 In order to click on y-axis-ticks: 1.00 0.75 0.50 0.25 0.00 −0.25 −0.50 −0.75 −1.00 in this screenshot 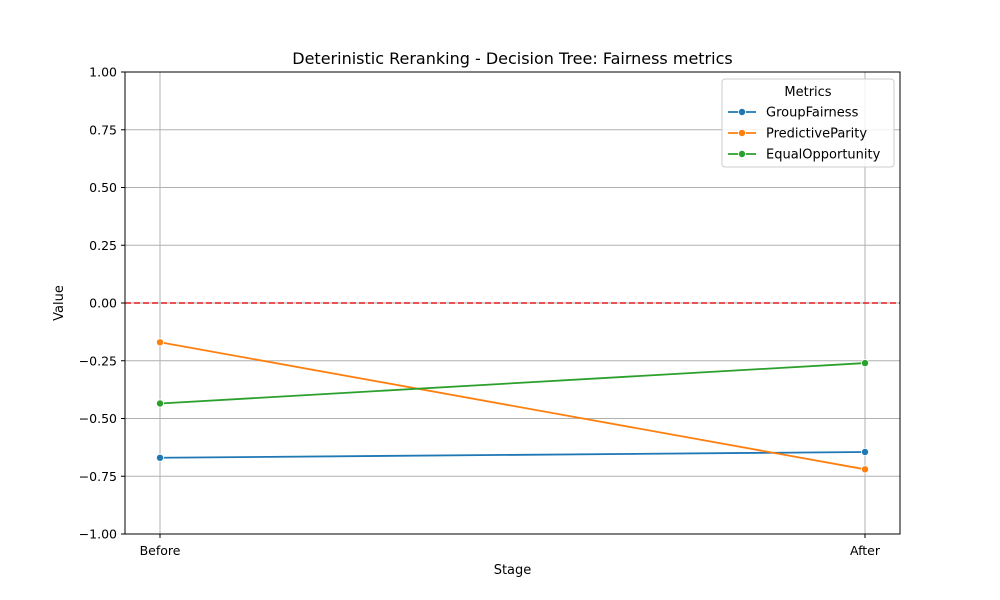, I will do `click(102, 303)`.